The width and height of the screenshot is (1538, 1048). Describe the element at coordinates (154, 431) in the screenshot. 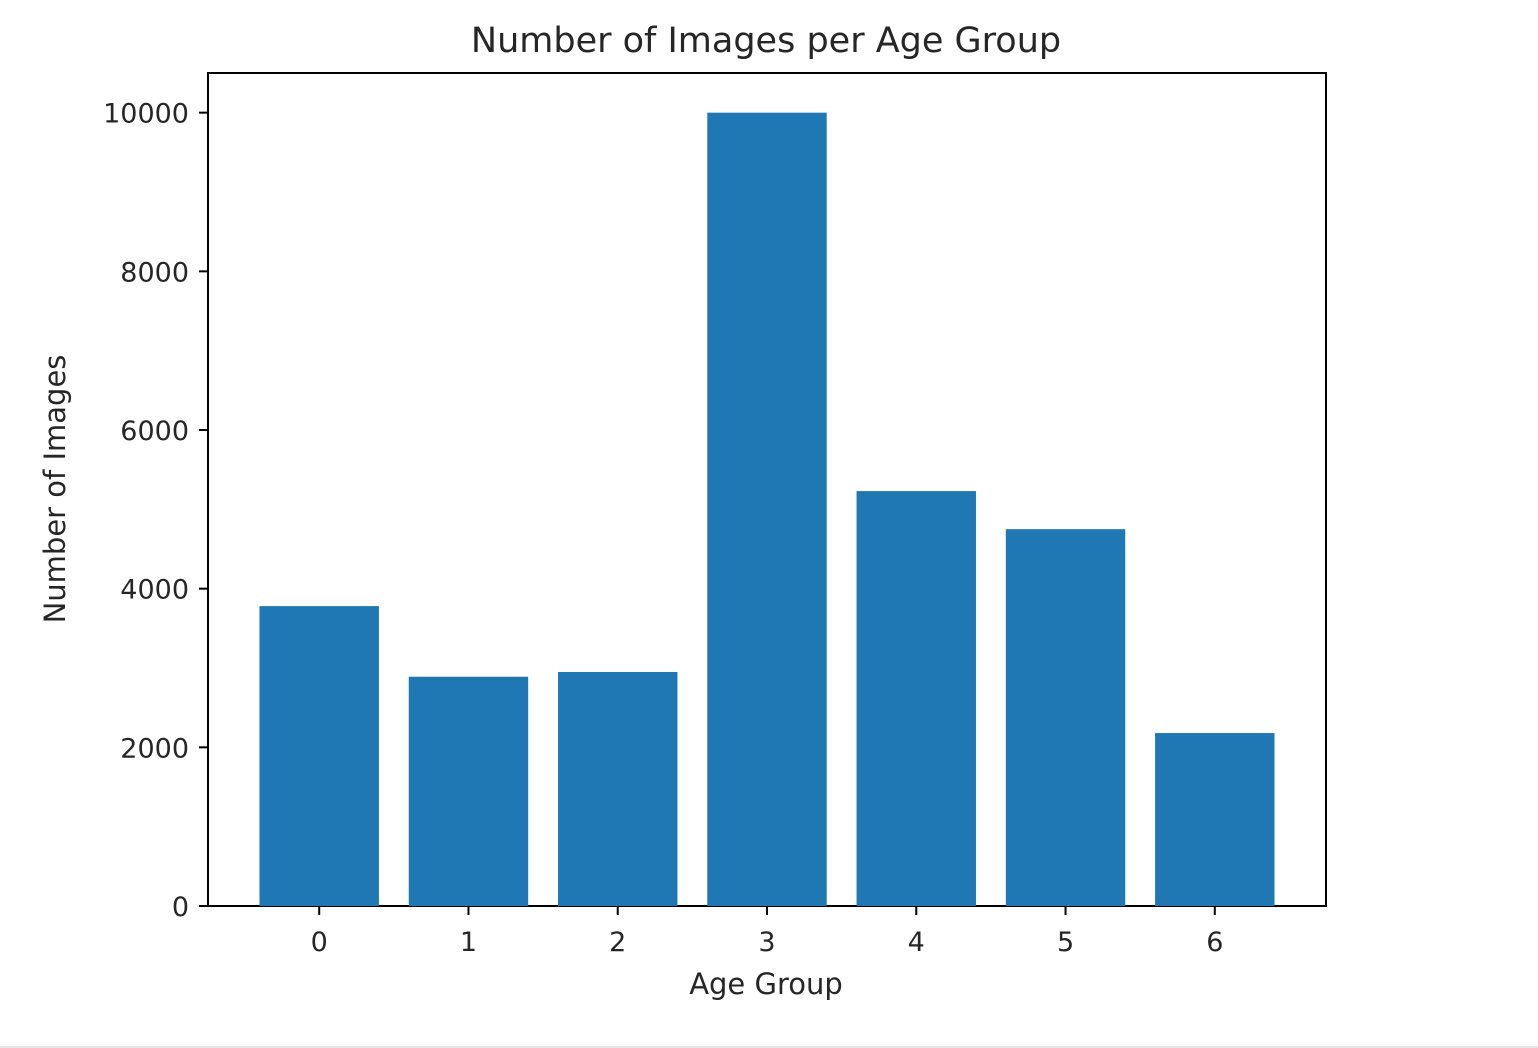

I see `y-tick-label: 6000` at that location.